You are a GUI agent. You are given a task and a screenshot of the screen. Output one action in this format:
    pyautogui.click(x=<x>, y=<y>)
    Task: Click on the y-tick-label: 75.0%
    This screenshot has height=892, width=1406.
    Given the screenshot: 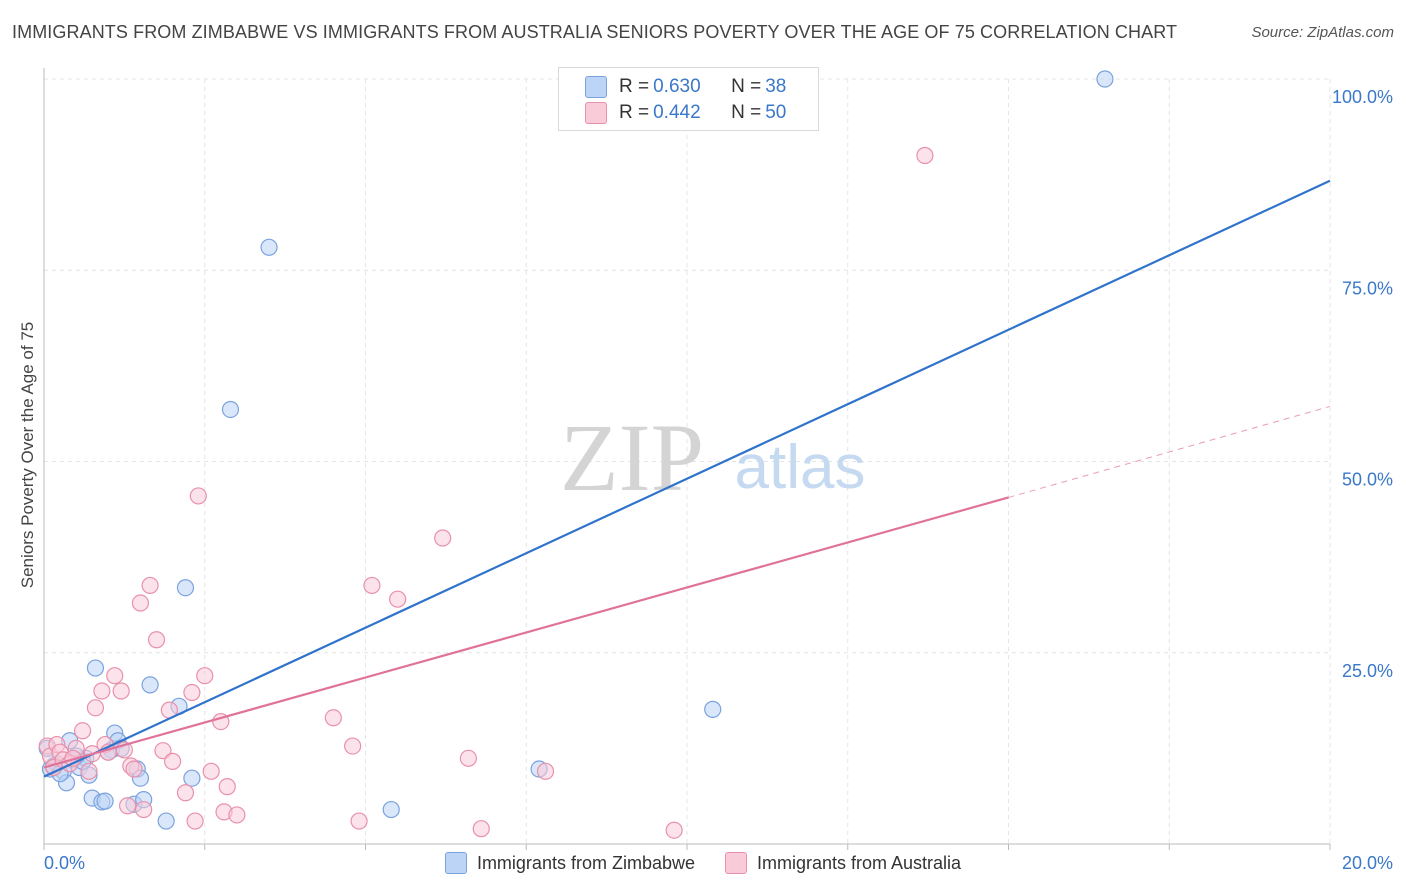 What is the action you would take?
    pyautogui.click(x=1367, y=288)
    